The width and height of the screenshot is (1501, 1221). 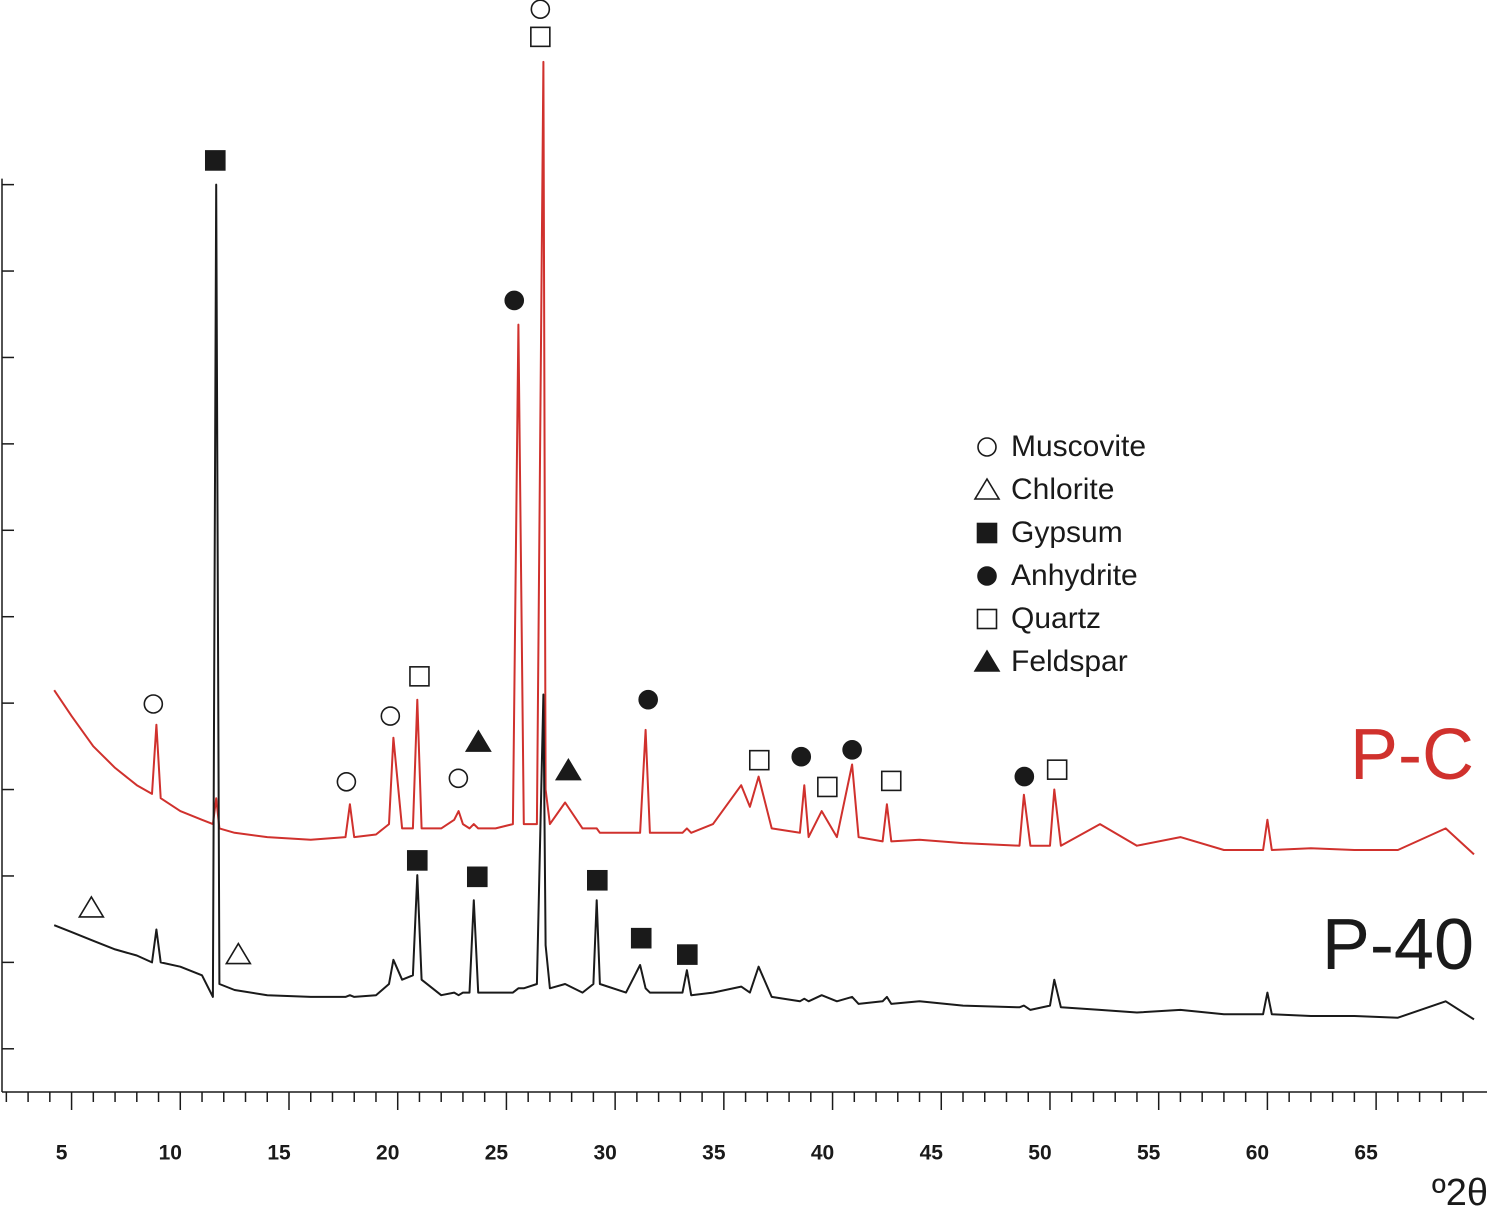 What do you see at coordinates (822, 1153) in the screenshot?
I see `x-tick-label: 40` at bounding box center [822, 1153].